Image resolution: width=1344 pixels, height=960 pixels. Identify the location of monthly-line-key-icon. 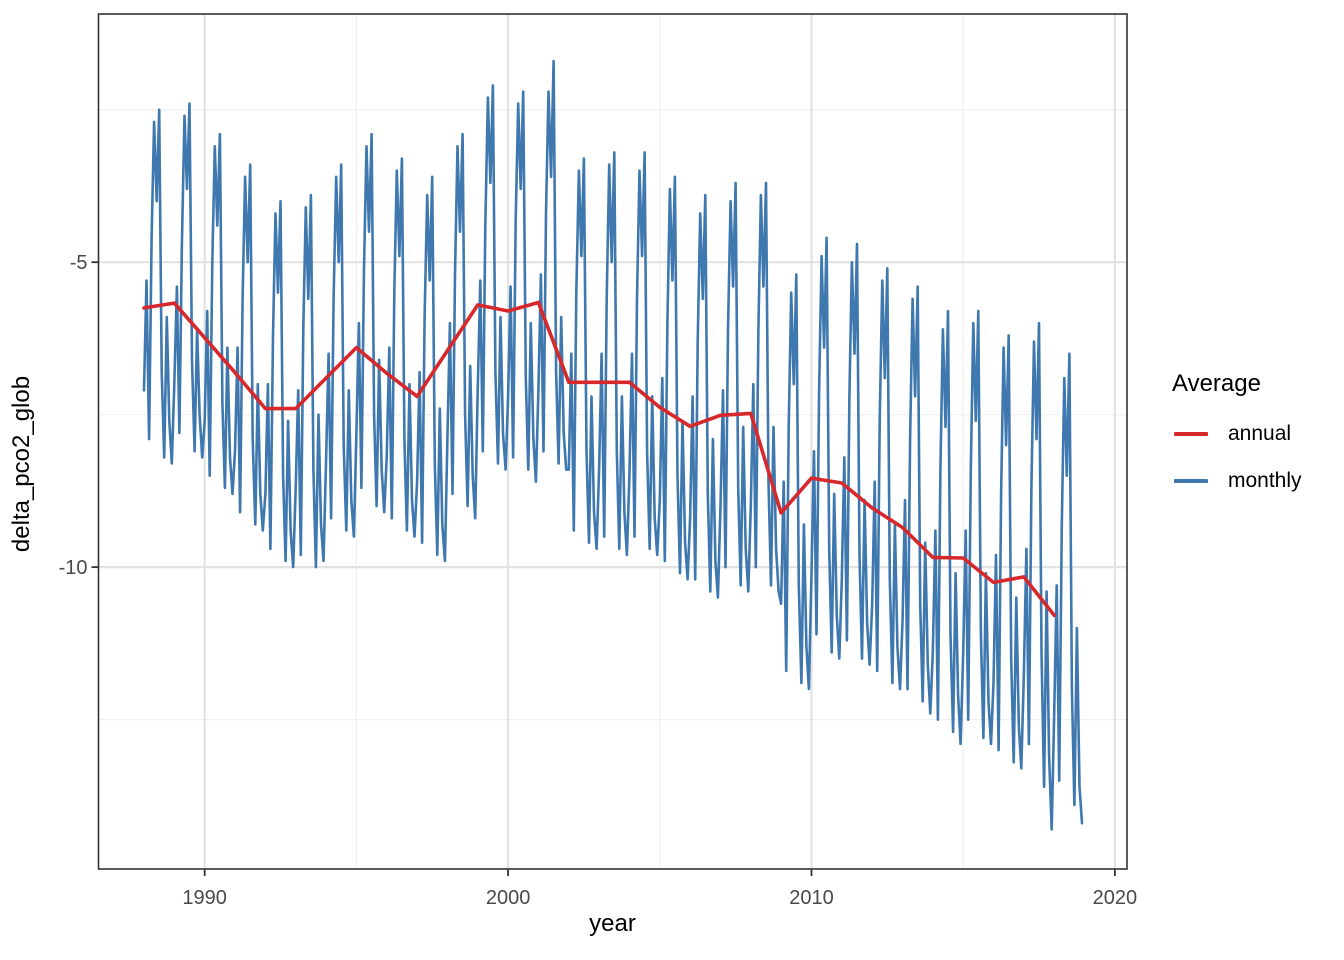
(1191, 481).